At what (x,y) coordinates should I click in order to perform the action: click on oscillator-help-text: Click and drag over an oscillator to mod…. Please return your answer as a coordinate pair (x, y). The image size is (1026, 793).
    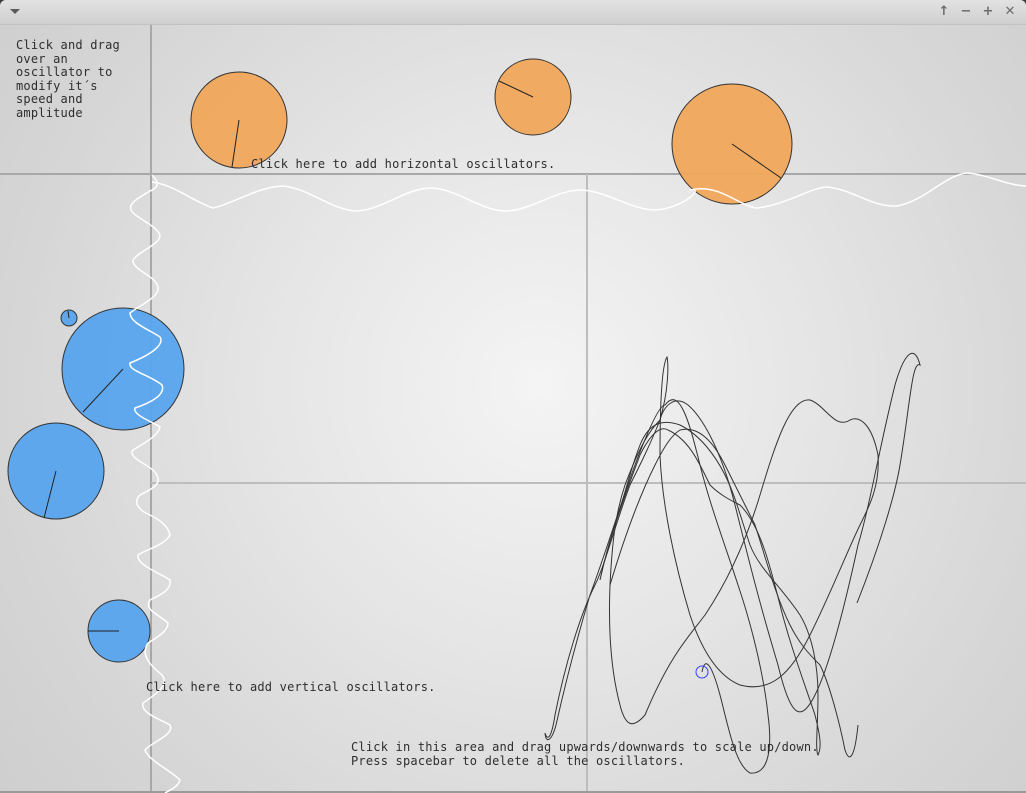
    Looking at the image, I should click on (68, 79).